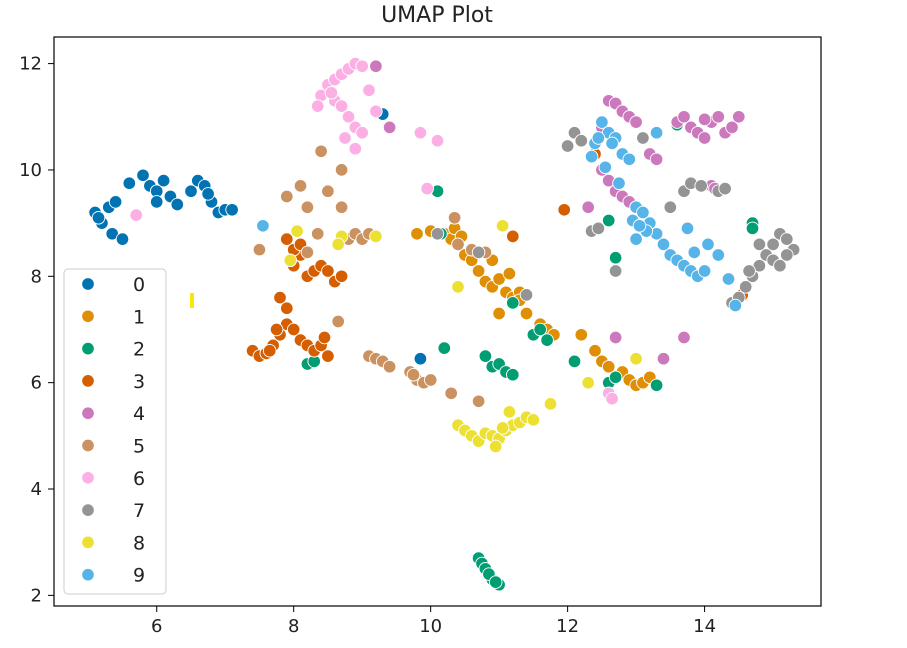 The width and height of the screenshot is (907, 648). What do you see at coordinates (139, 382) in the screenshot?
I see `legend-label-3: 3` at bounding box center [139, 382].